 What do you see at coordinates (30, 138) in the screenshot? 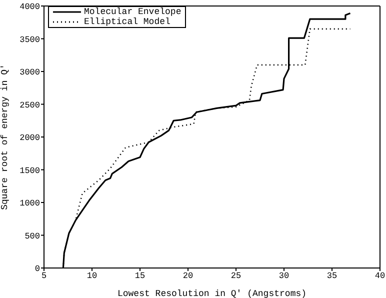
I see `y-tick-label: 2000` at bounding box center [30, 138].